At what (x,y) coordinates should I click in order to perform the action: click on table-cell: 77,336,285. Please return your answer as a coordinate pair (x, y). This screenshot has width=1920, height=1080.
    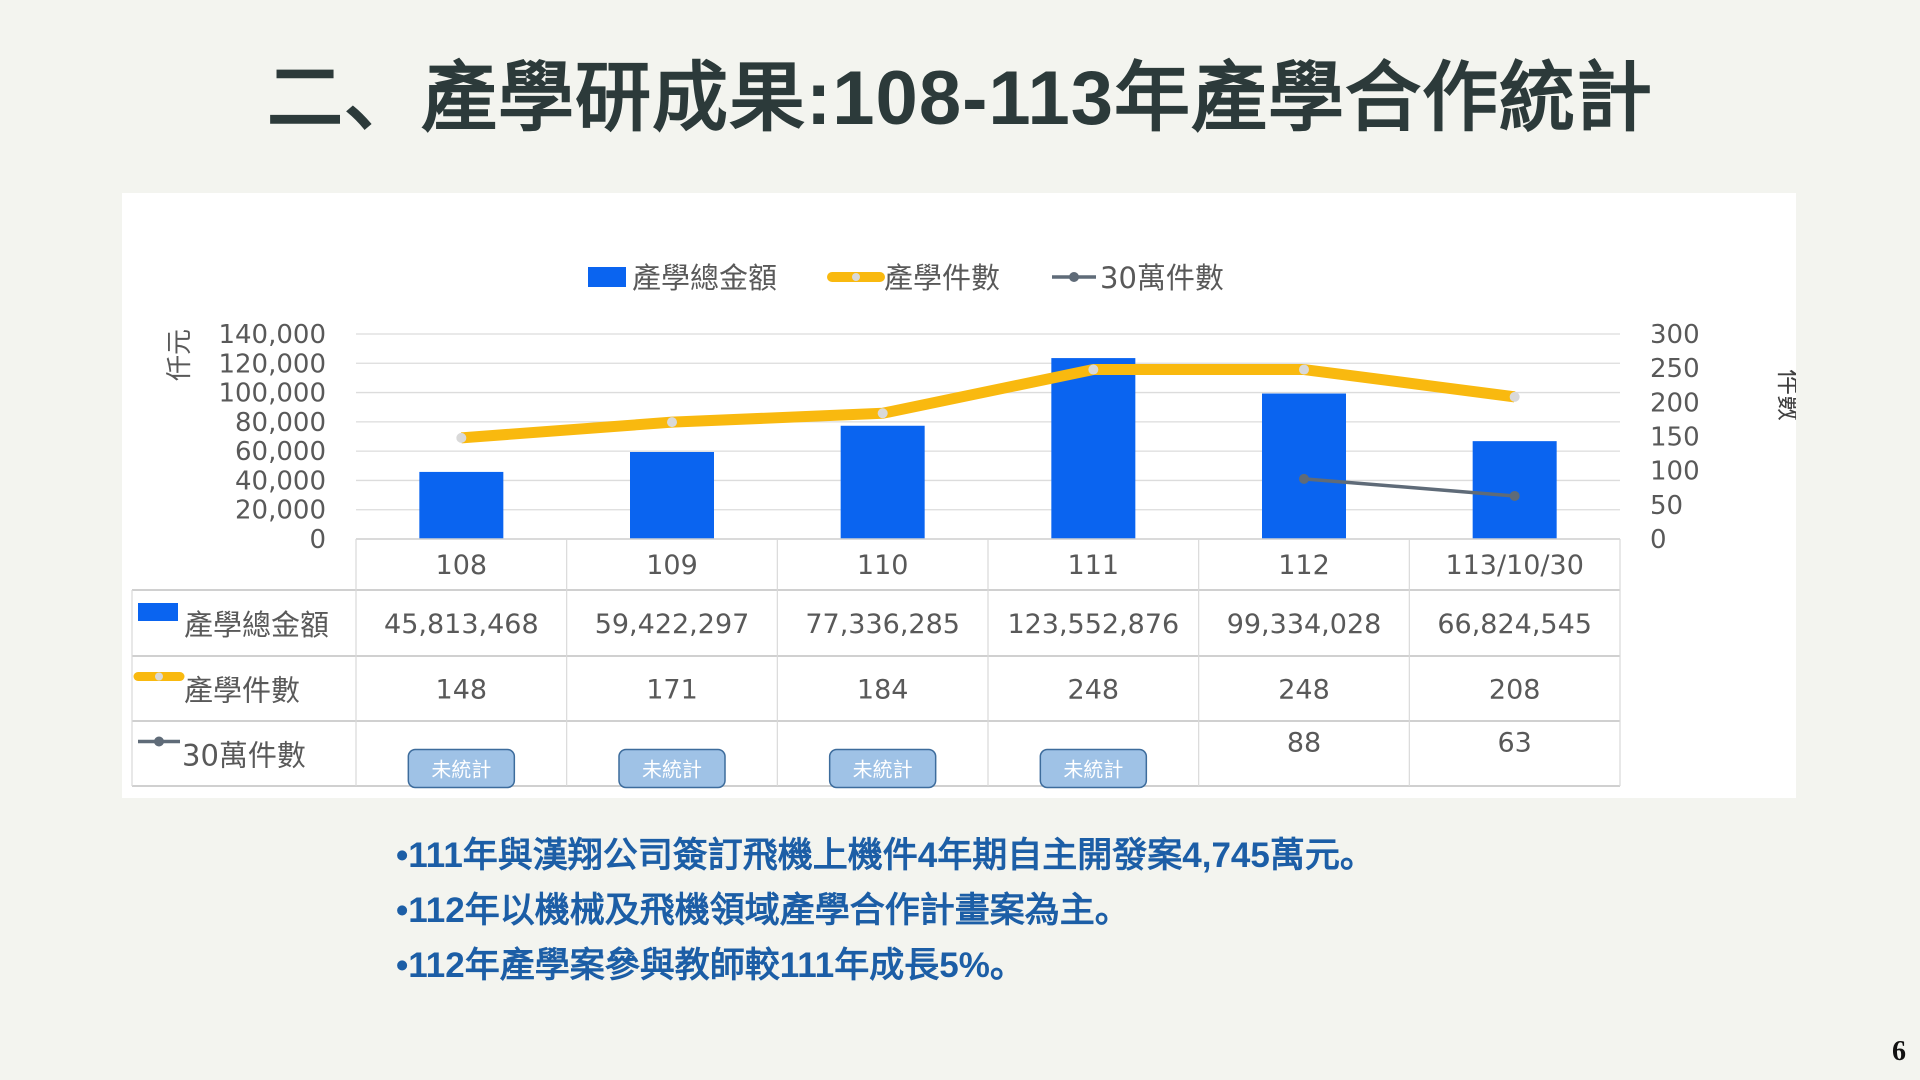
    Looking at the image, I should click on (882, 624).